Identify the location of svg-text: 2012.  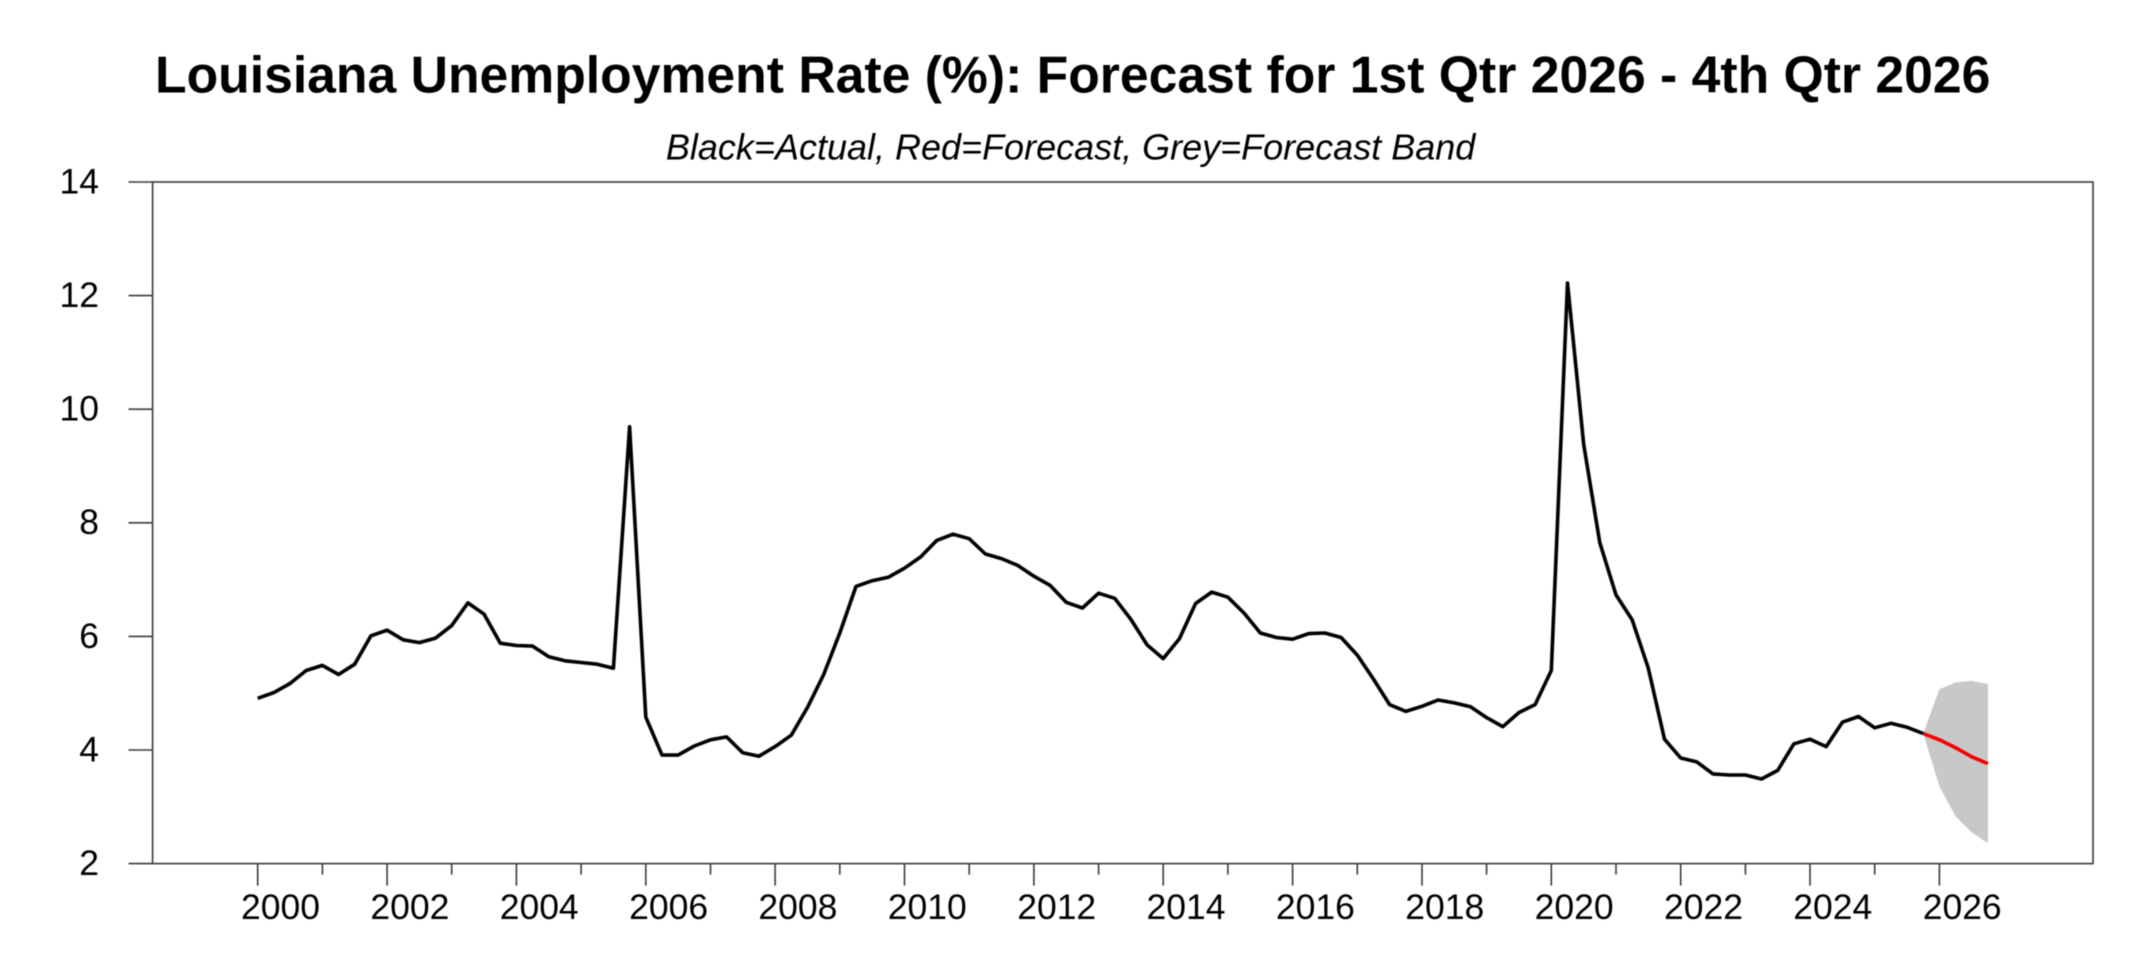
(1056, 907).